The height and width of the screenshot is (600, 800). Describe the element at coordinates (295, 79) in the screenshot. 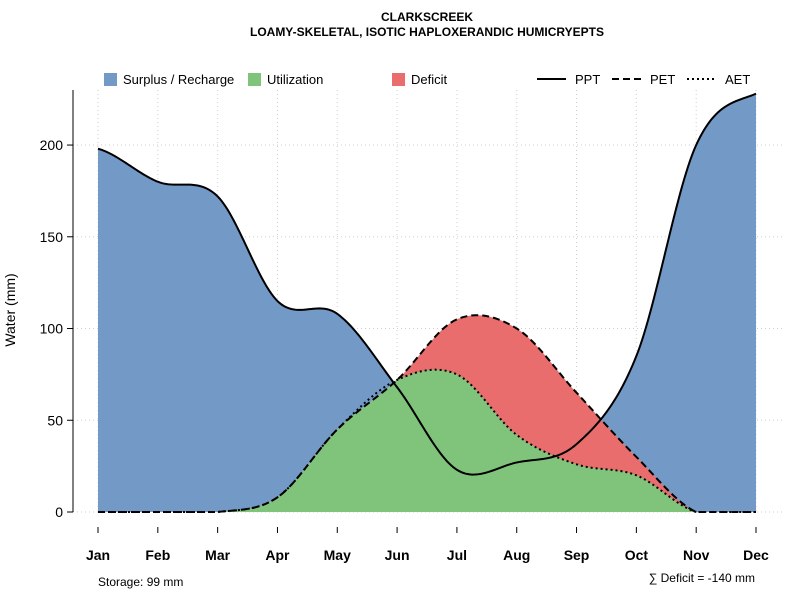

I see `legend-label-utilization: Utilization` at that location.